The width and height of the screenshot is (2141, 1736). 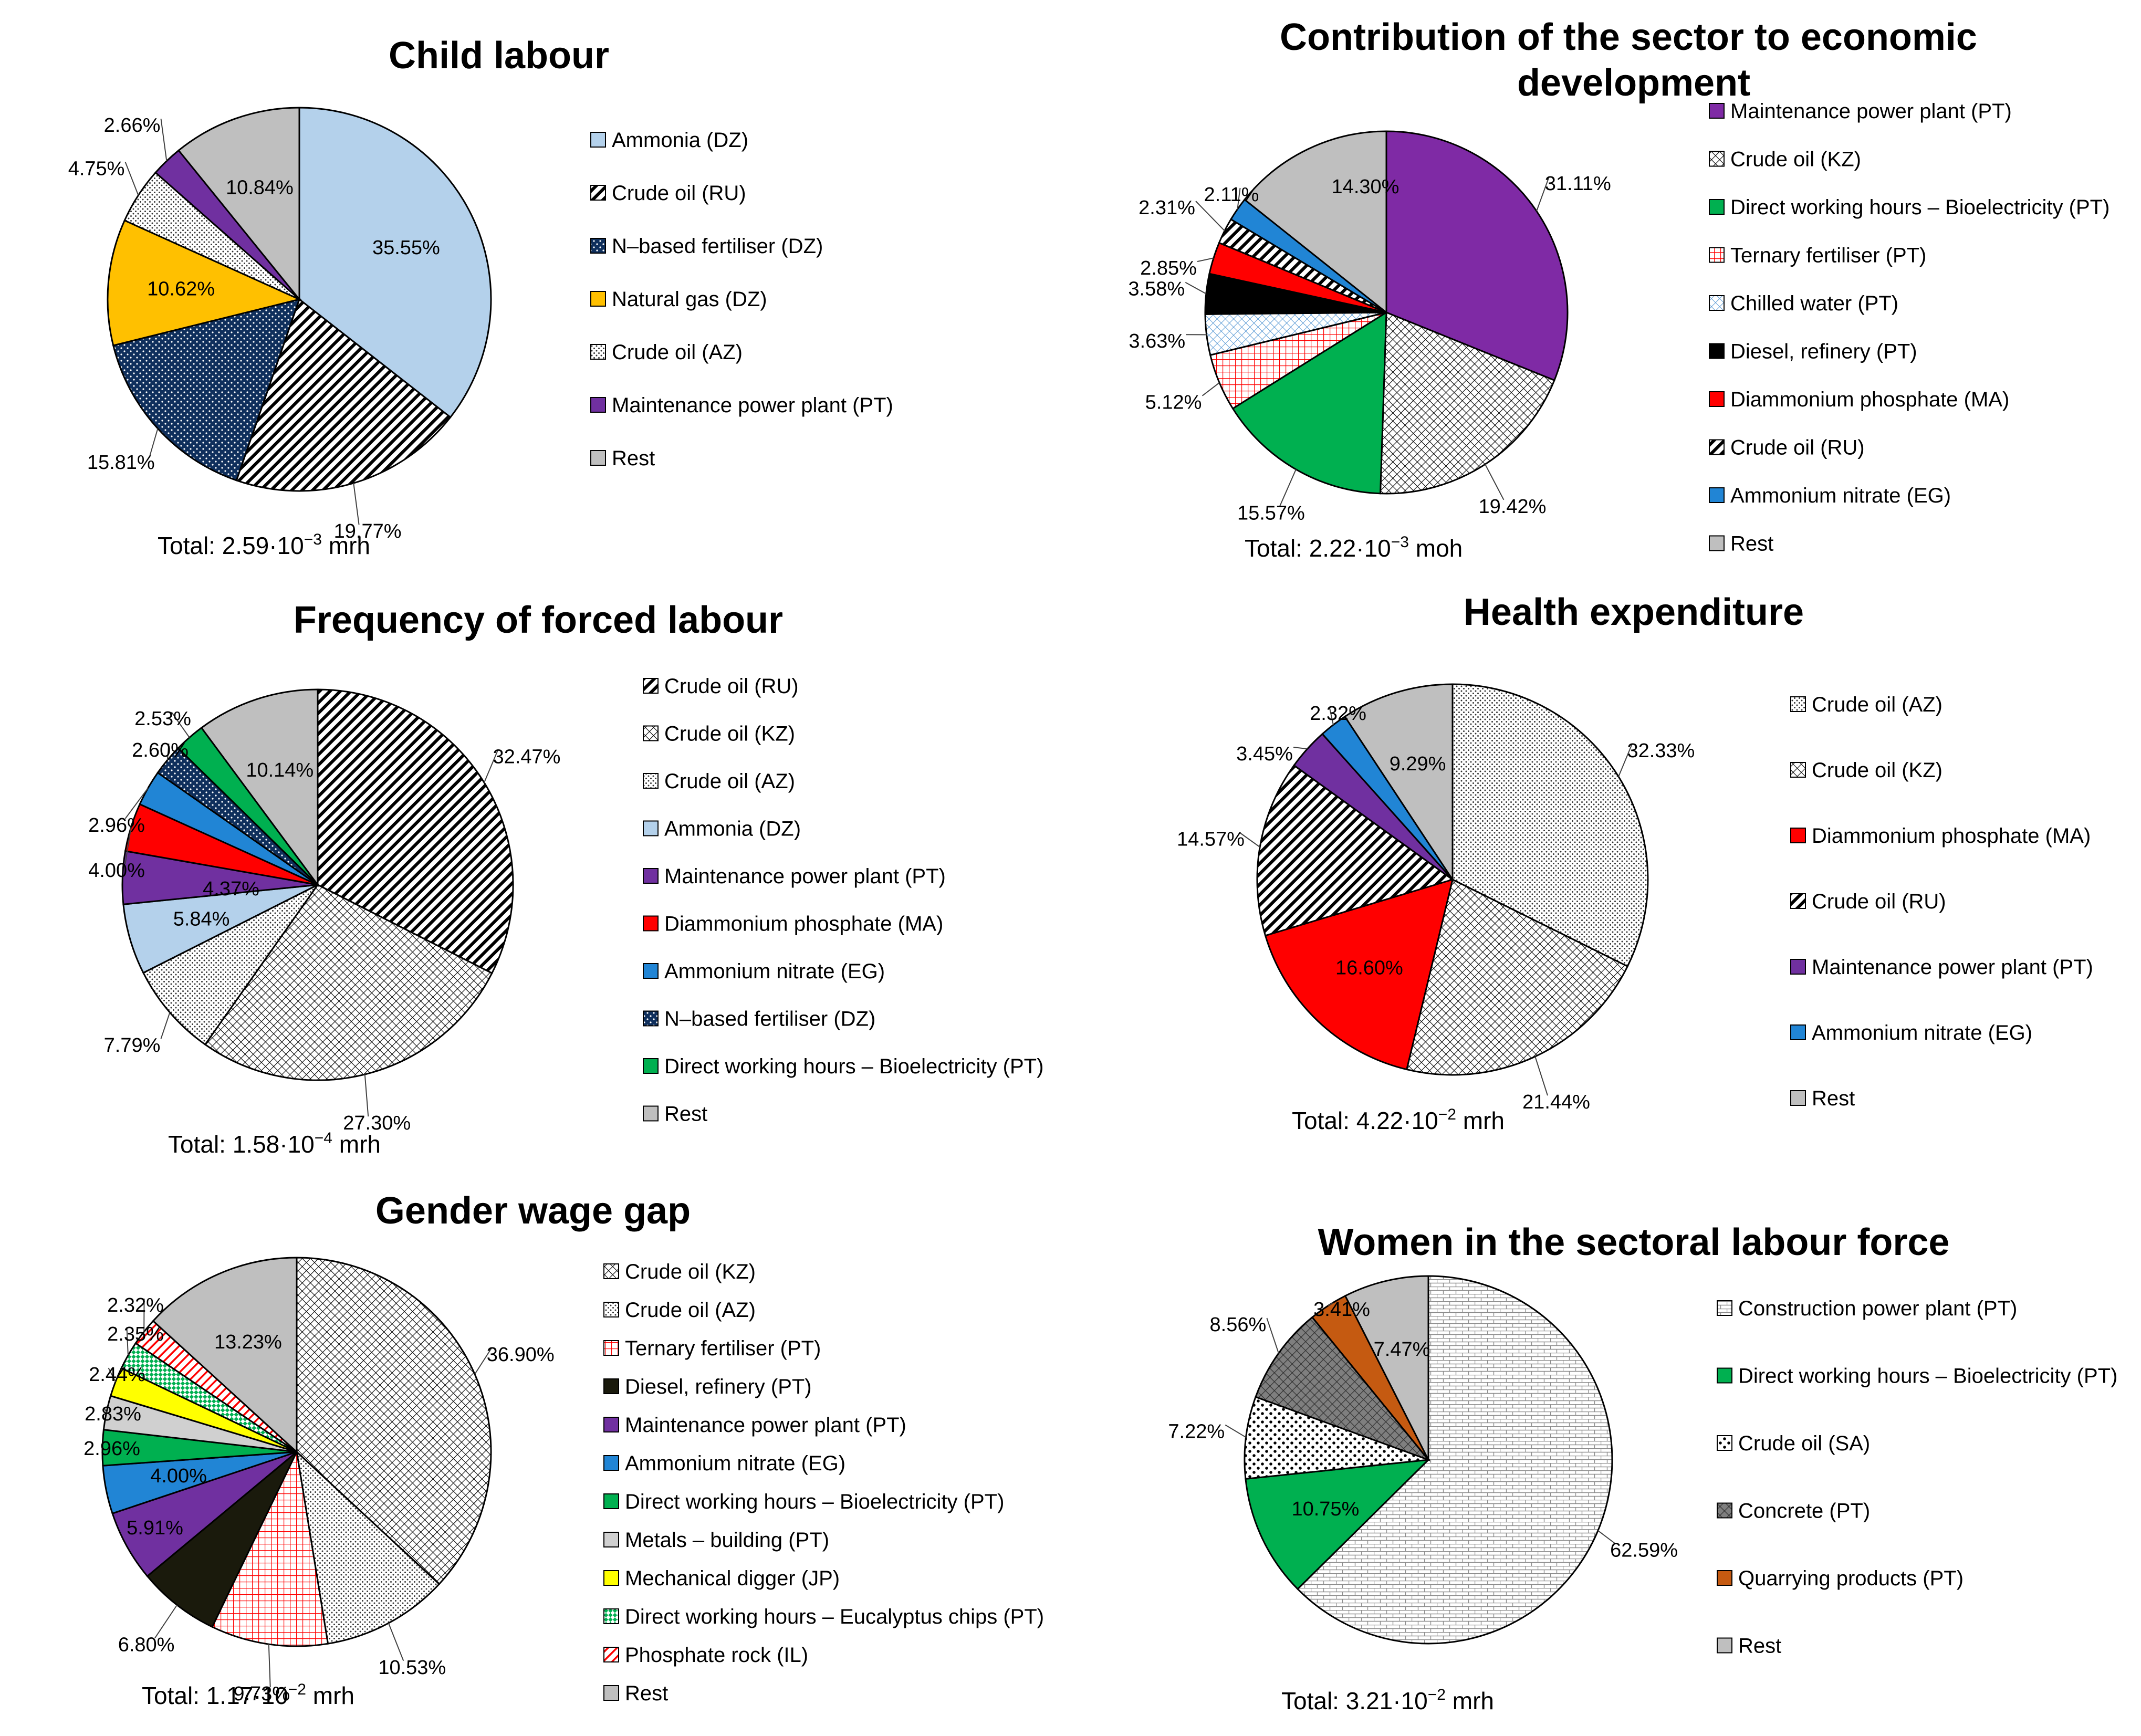 What do you see at coordinates (1634, 1242) in the screenshot?
I see `chart-title: Women in the sectoral labour force` at bounding box center [1634, 1242].